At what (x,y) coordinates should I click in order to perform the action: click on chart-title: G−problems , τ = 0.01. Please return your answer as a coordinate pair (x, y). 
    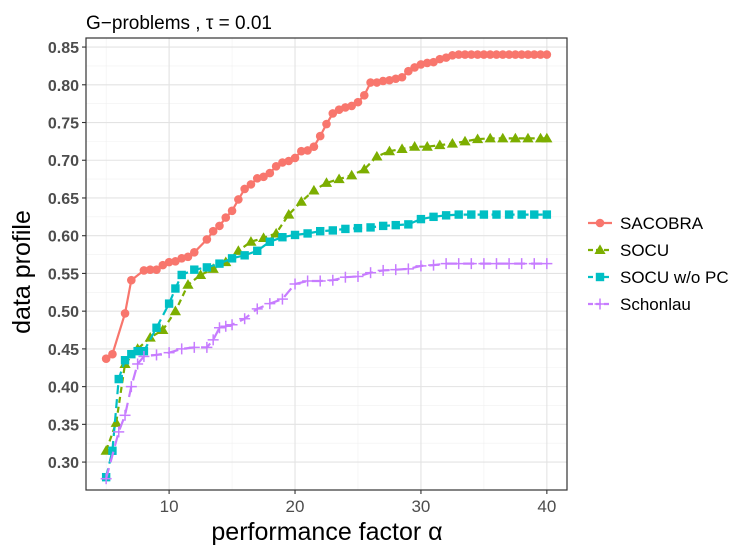
    Looking at the image, I should click on (179, 23).